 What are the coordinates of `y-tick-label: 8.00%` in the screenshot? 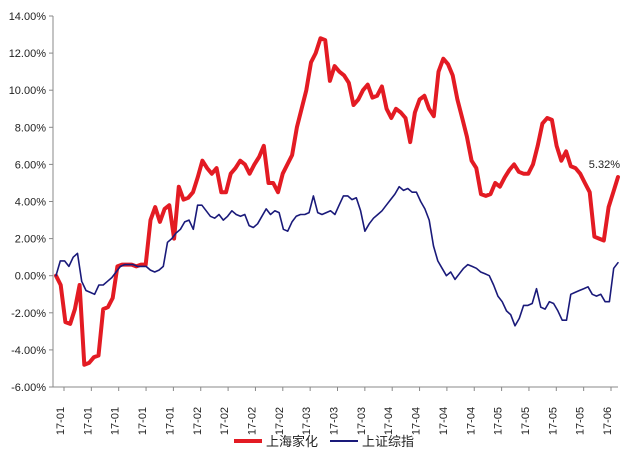 It's located at (30, 128).